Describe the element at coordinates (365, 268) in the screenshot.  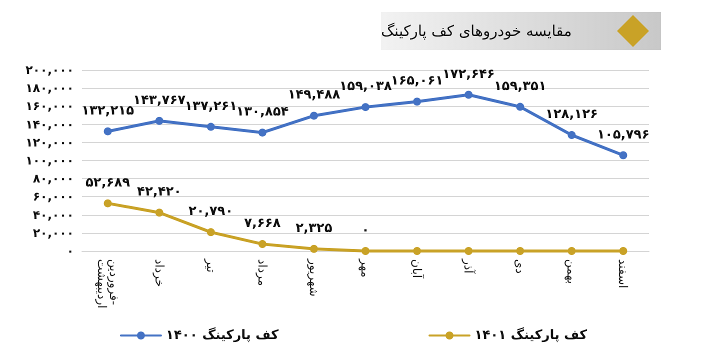
I see `x-tick-label: مهر` at that location.